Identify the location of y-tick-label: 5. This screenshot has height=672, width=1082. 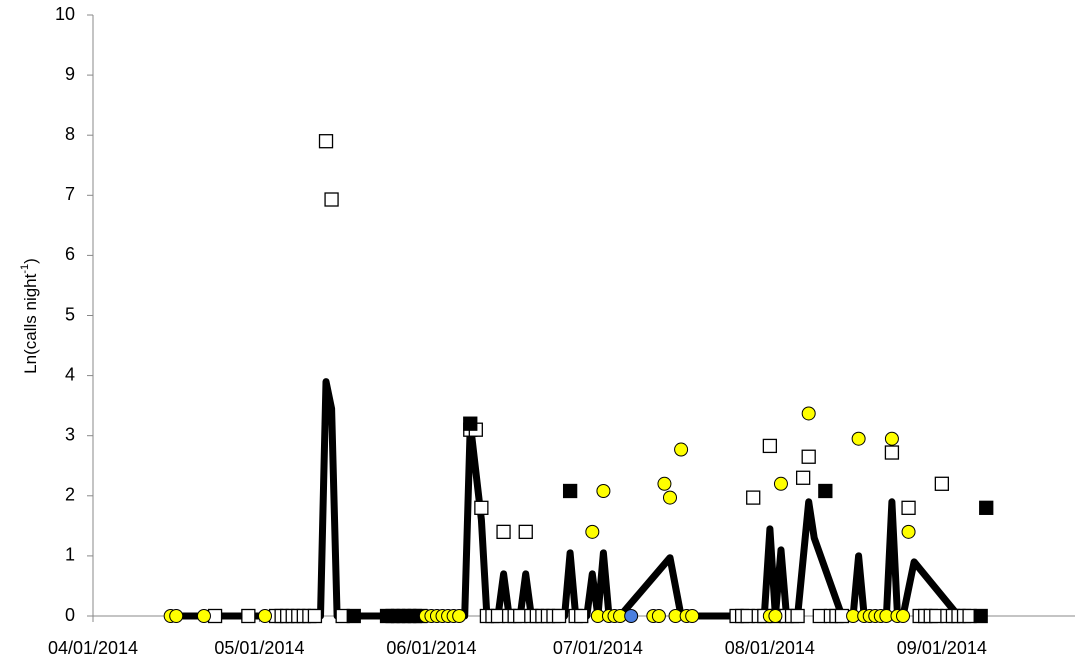
(70, 314).